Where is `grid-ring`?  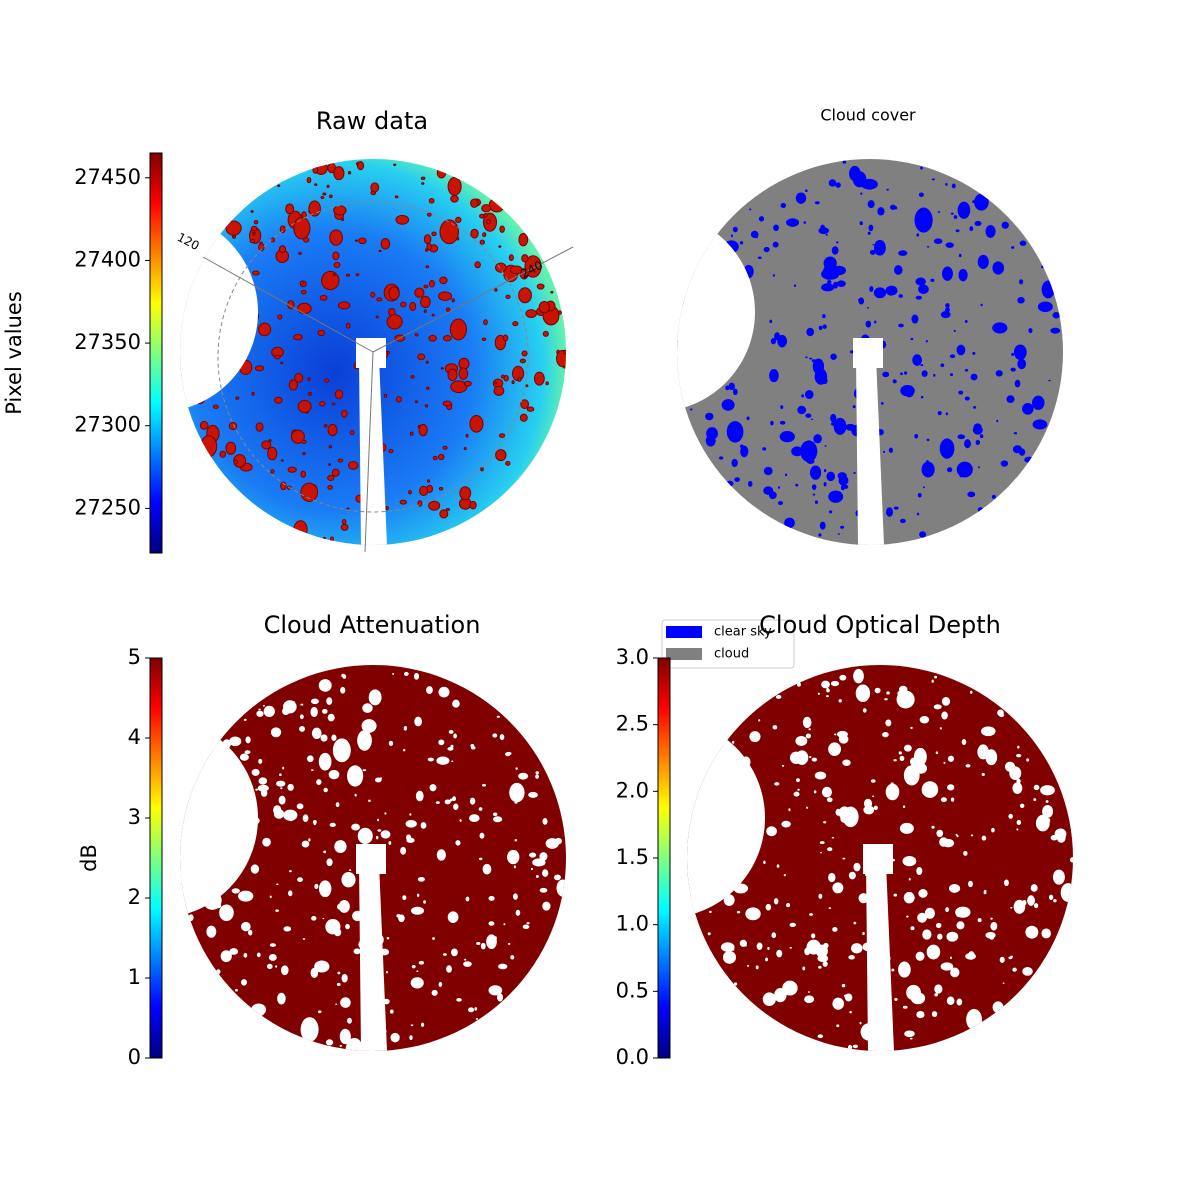
grid-ring is located at coordinates (373, 357).